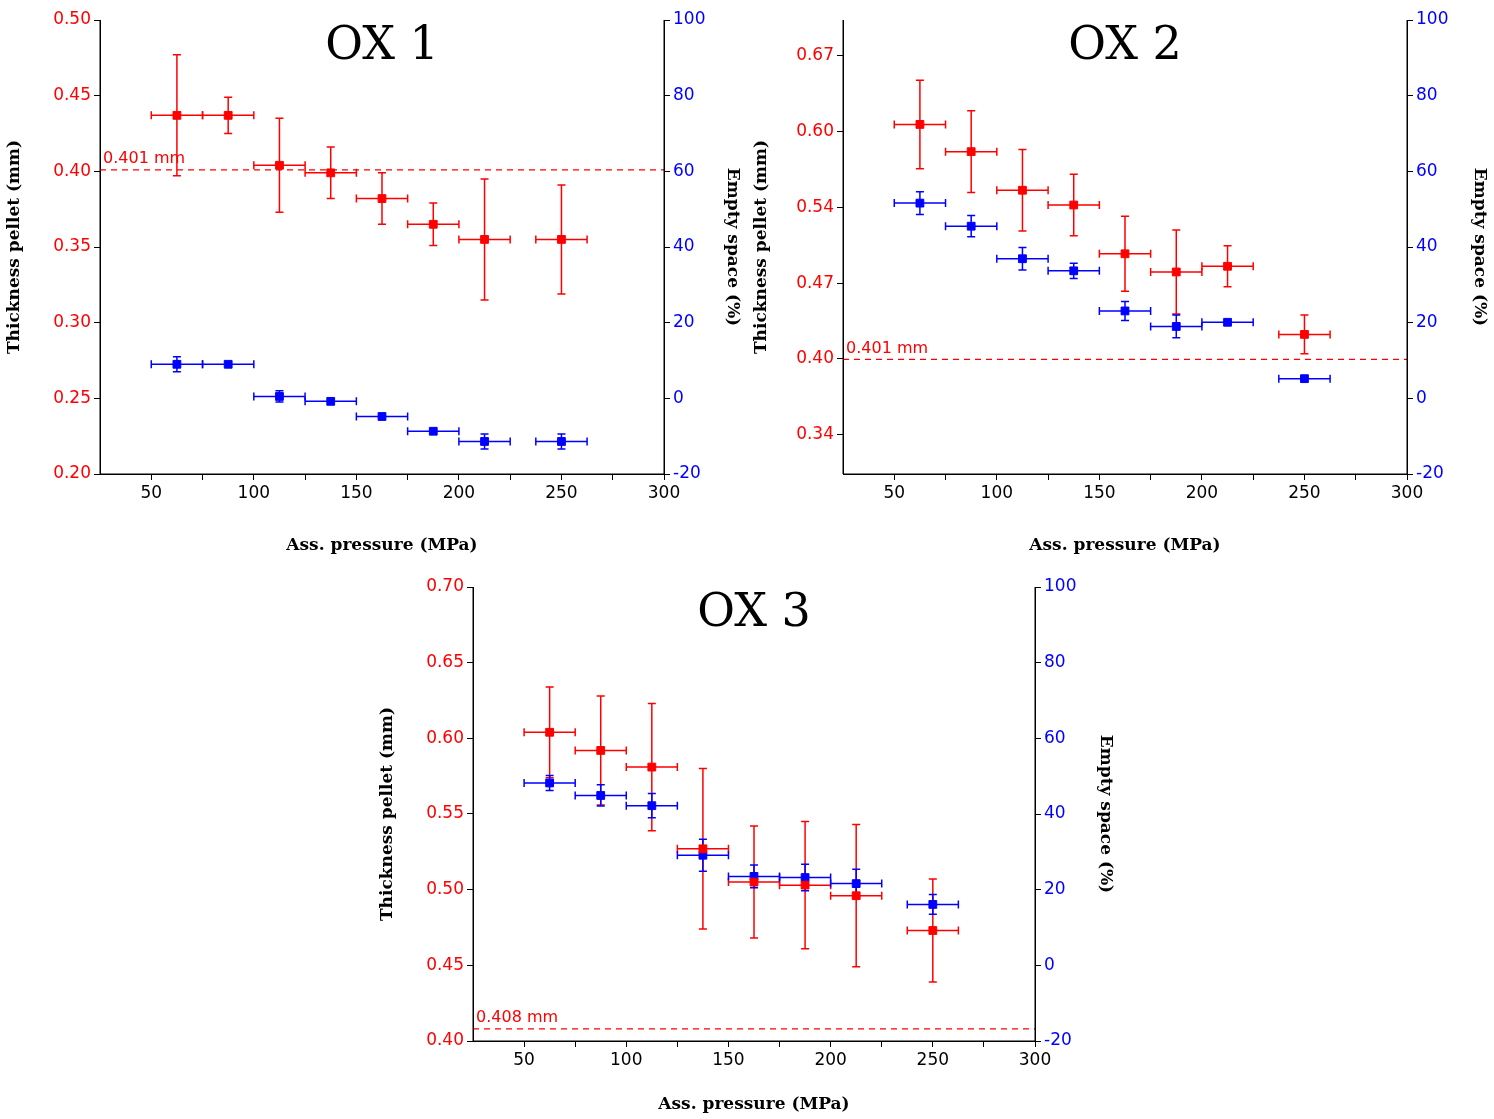  Describe the element at coordinates (445, 661) in the screenshot. I see `y-tick-label: 0.65` at that location.